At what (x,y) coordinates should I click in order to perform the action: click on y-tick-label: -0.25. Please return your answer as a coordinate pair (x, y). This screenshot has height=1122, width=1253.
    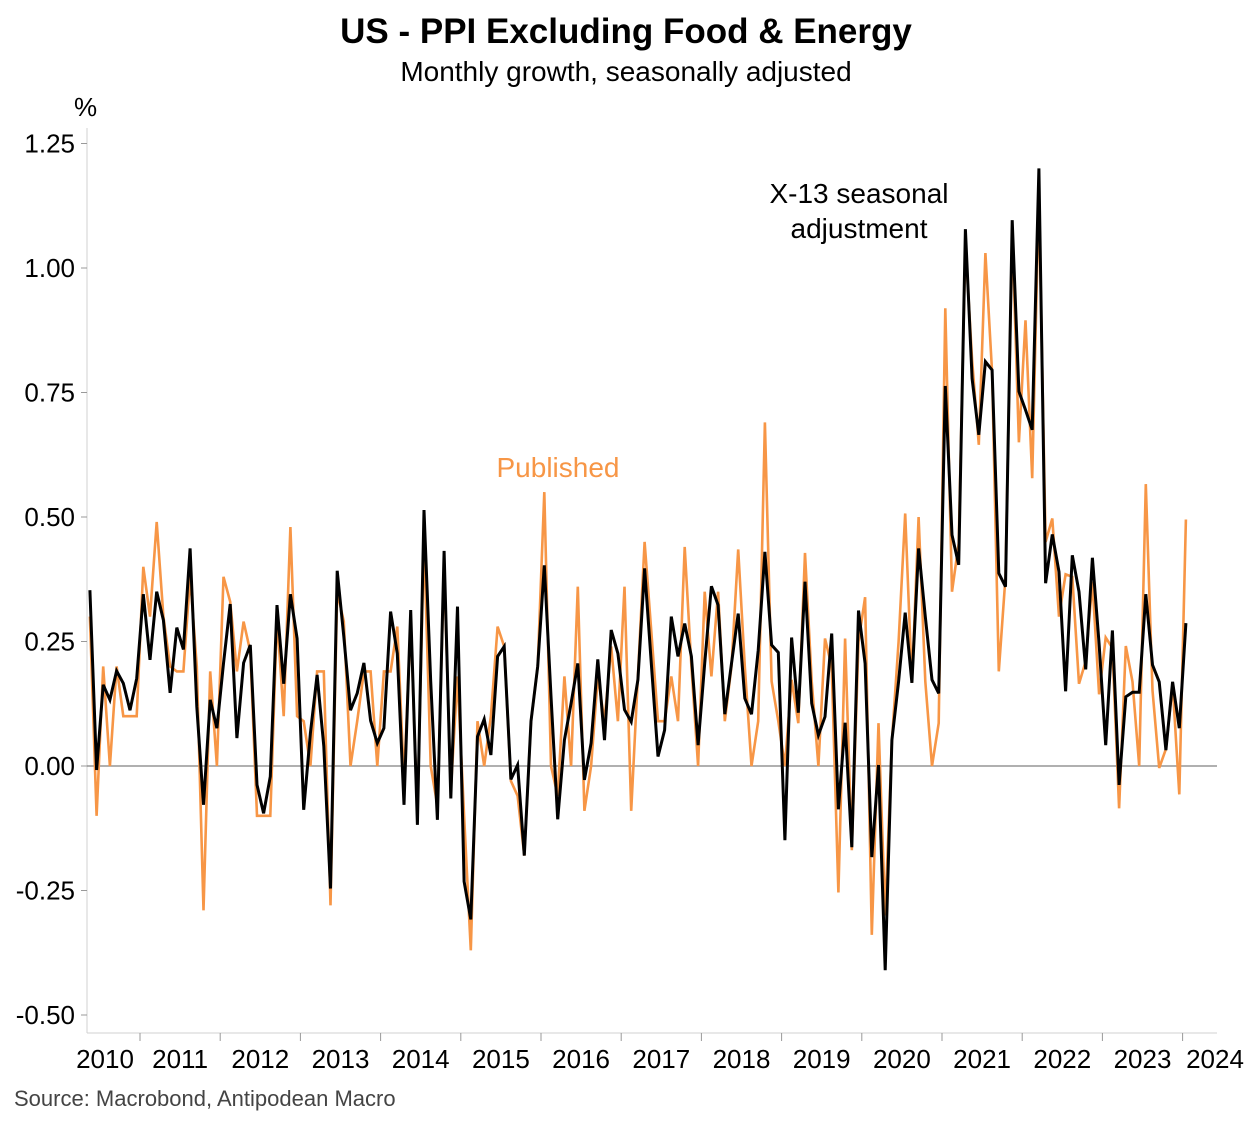
    Looking at the image, I should click on (45, 891).